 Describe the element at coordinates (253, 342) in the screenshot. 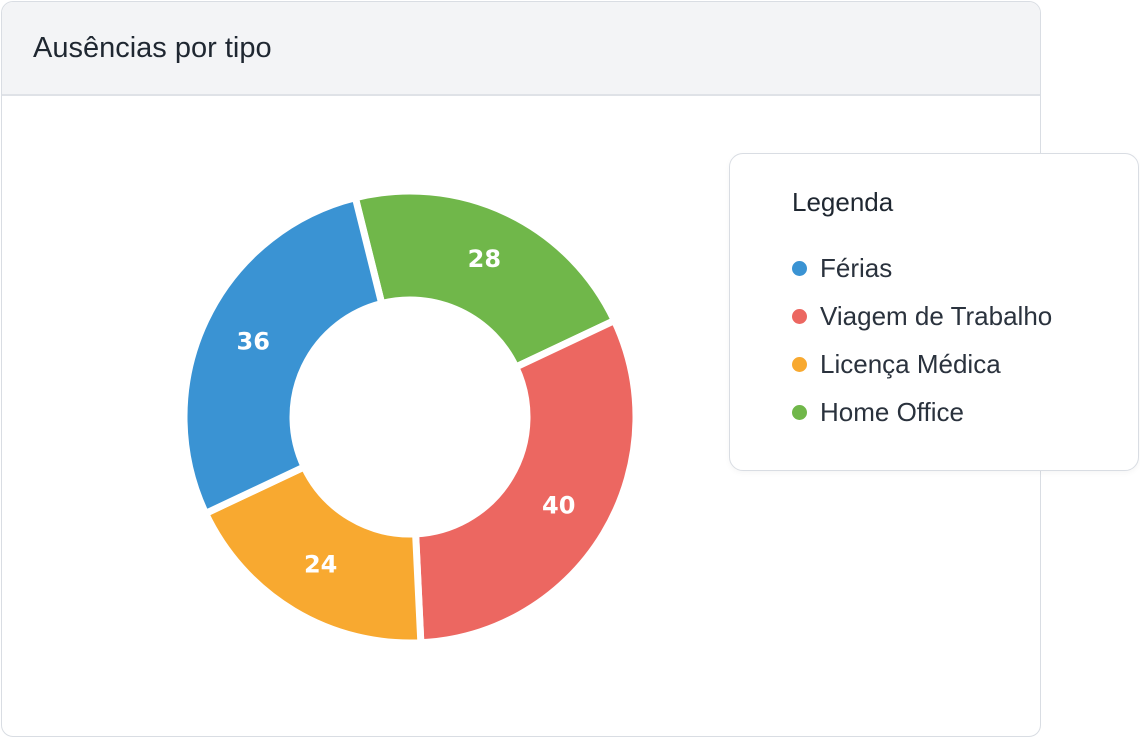

I see `slice-value-label: 36` at that location.